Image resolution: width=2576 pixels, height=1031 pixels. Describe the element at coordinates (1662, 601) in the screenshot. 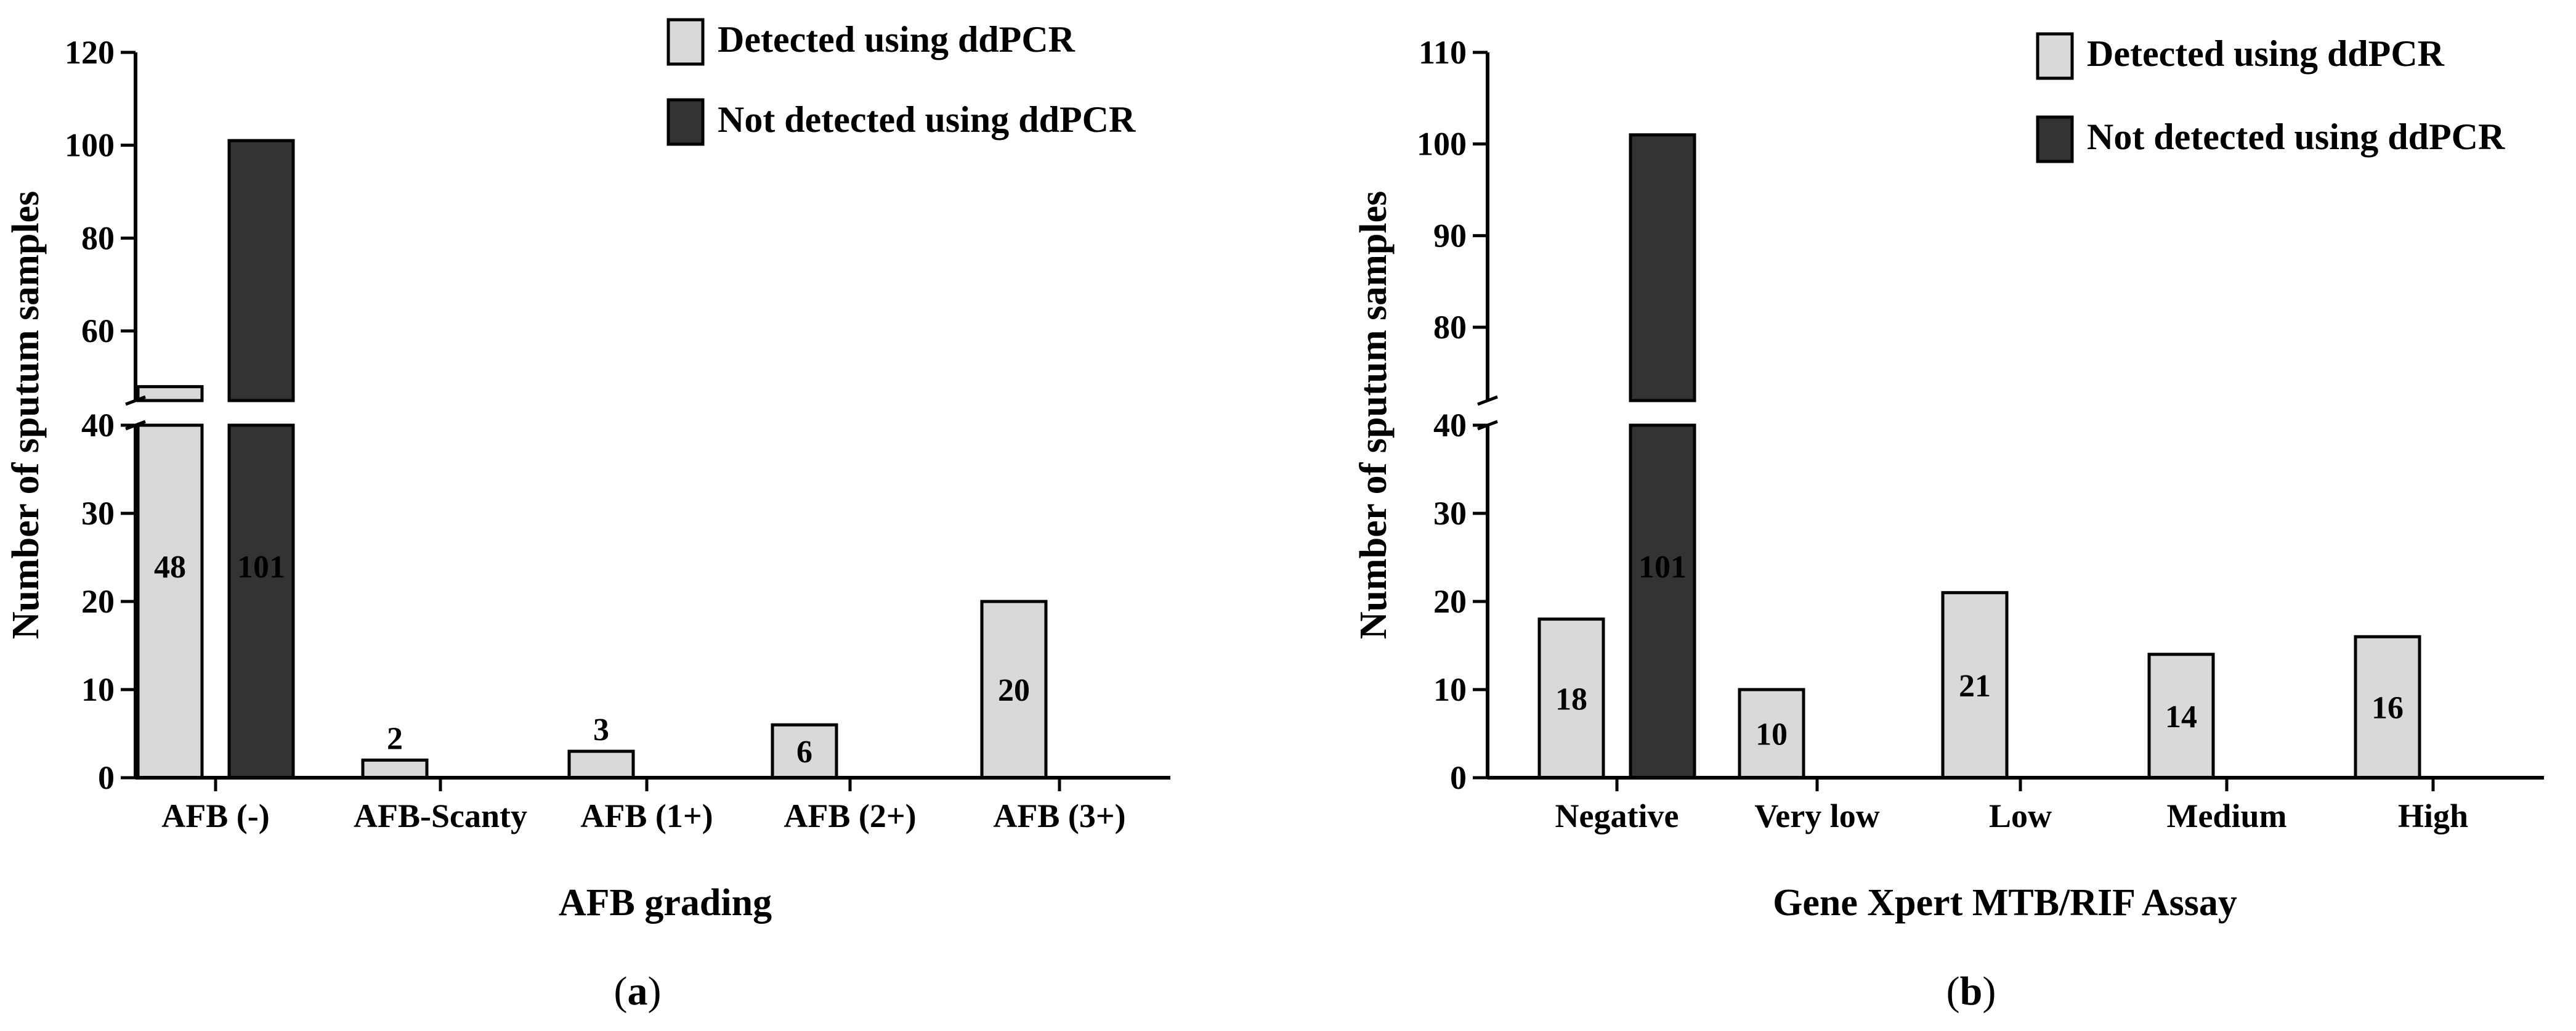

I see `bar-b-1-0-lower` at that location.